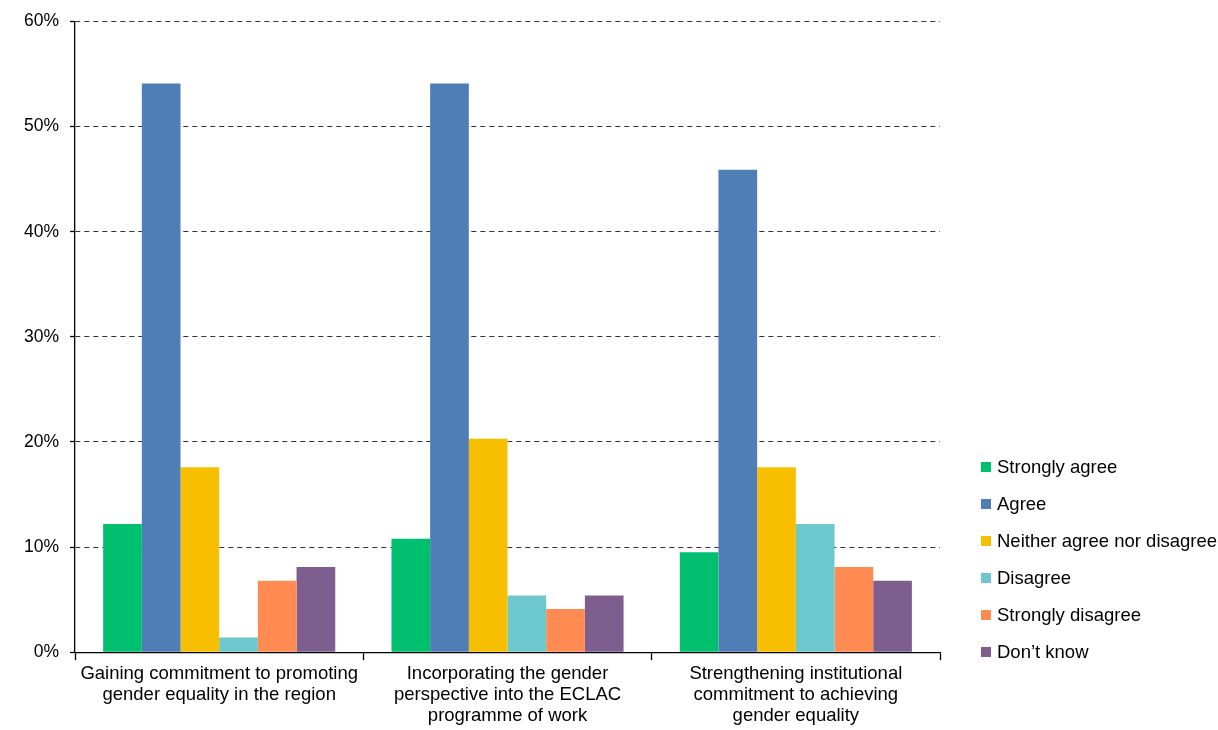  Describe the element at coordinates (1057, 466) in the screenshot. I see `legend-label: Strongly agree` at that location.